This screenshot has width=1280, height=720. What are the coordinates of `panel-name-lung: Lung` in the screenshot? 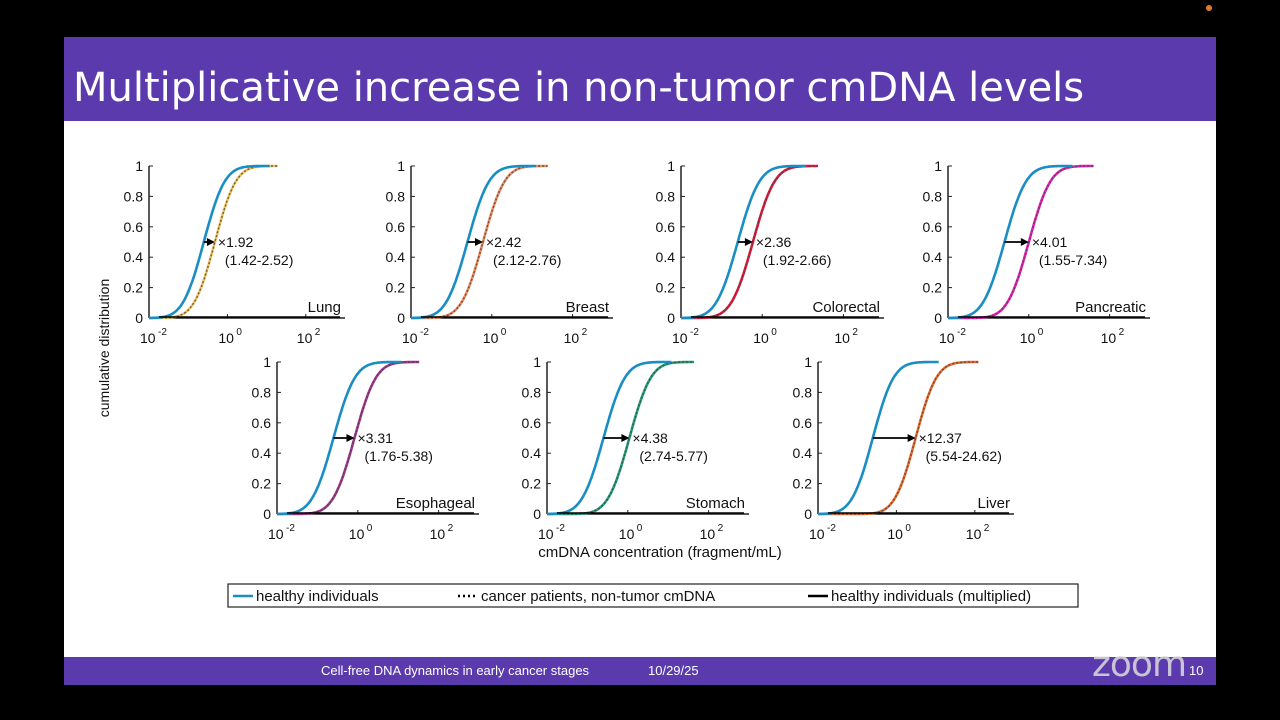 It's located at (324, 307).